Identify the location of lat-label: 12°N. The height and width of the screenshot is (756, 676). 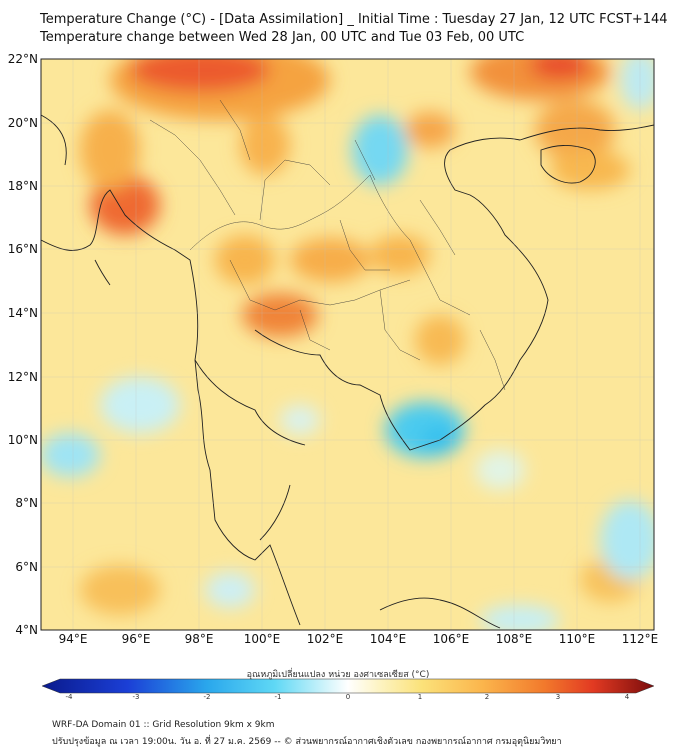
(22, 377).